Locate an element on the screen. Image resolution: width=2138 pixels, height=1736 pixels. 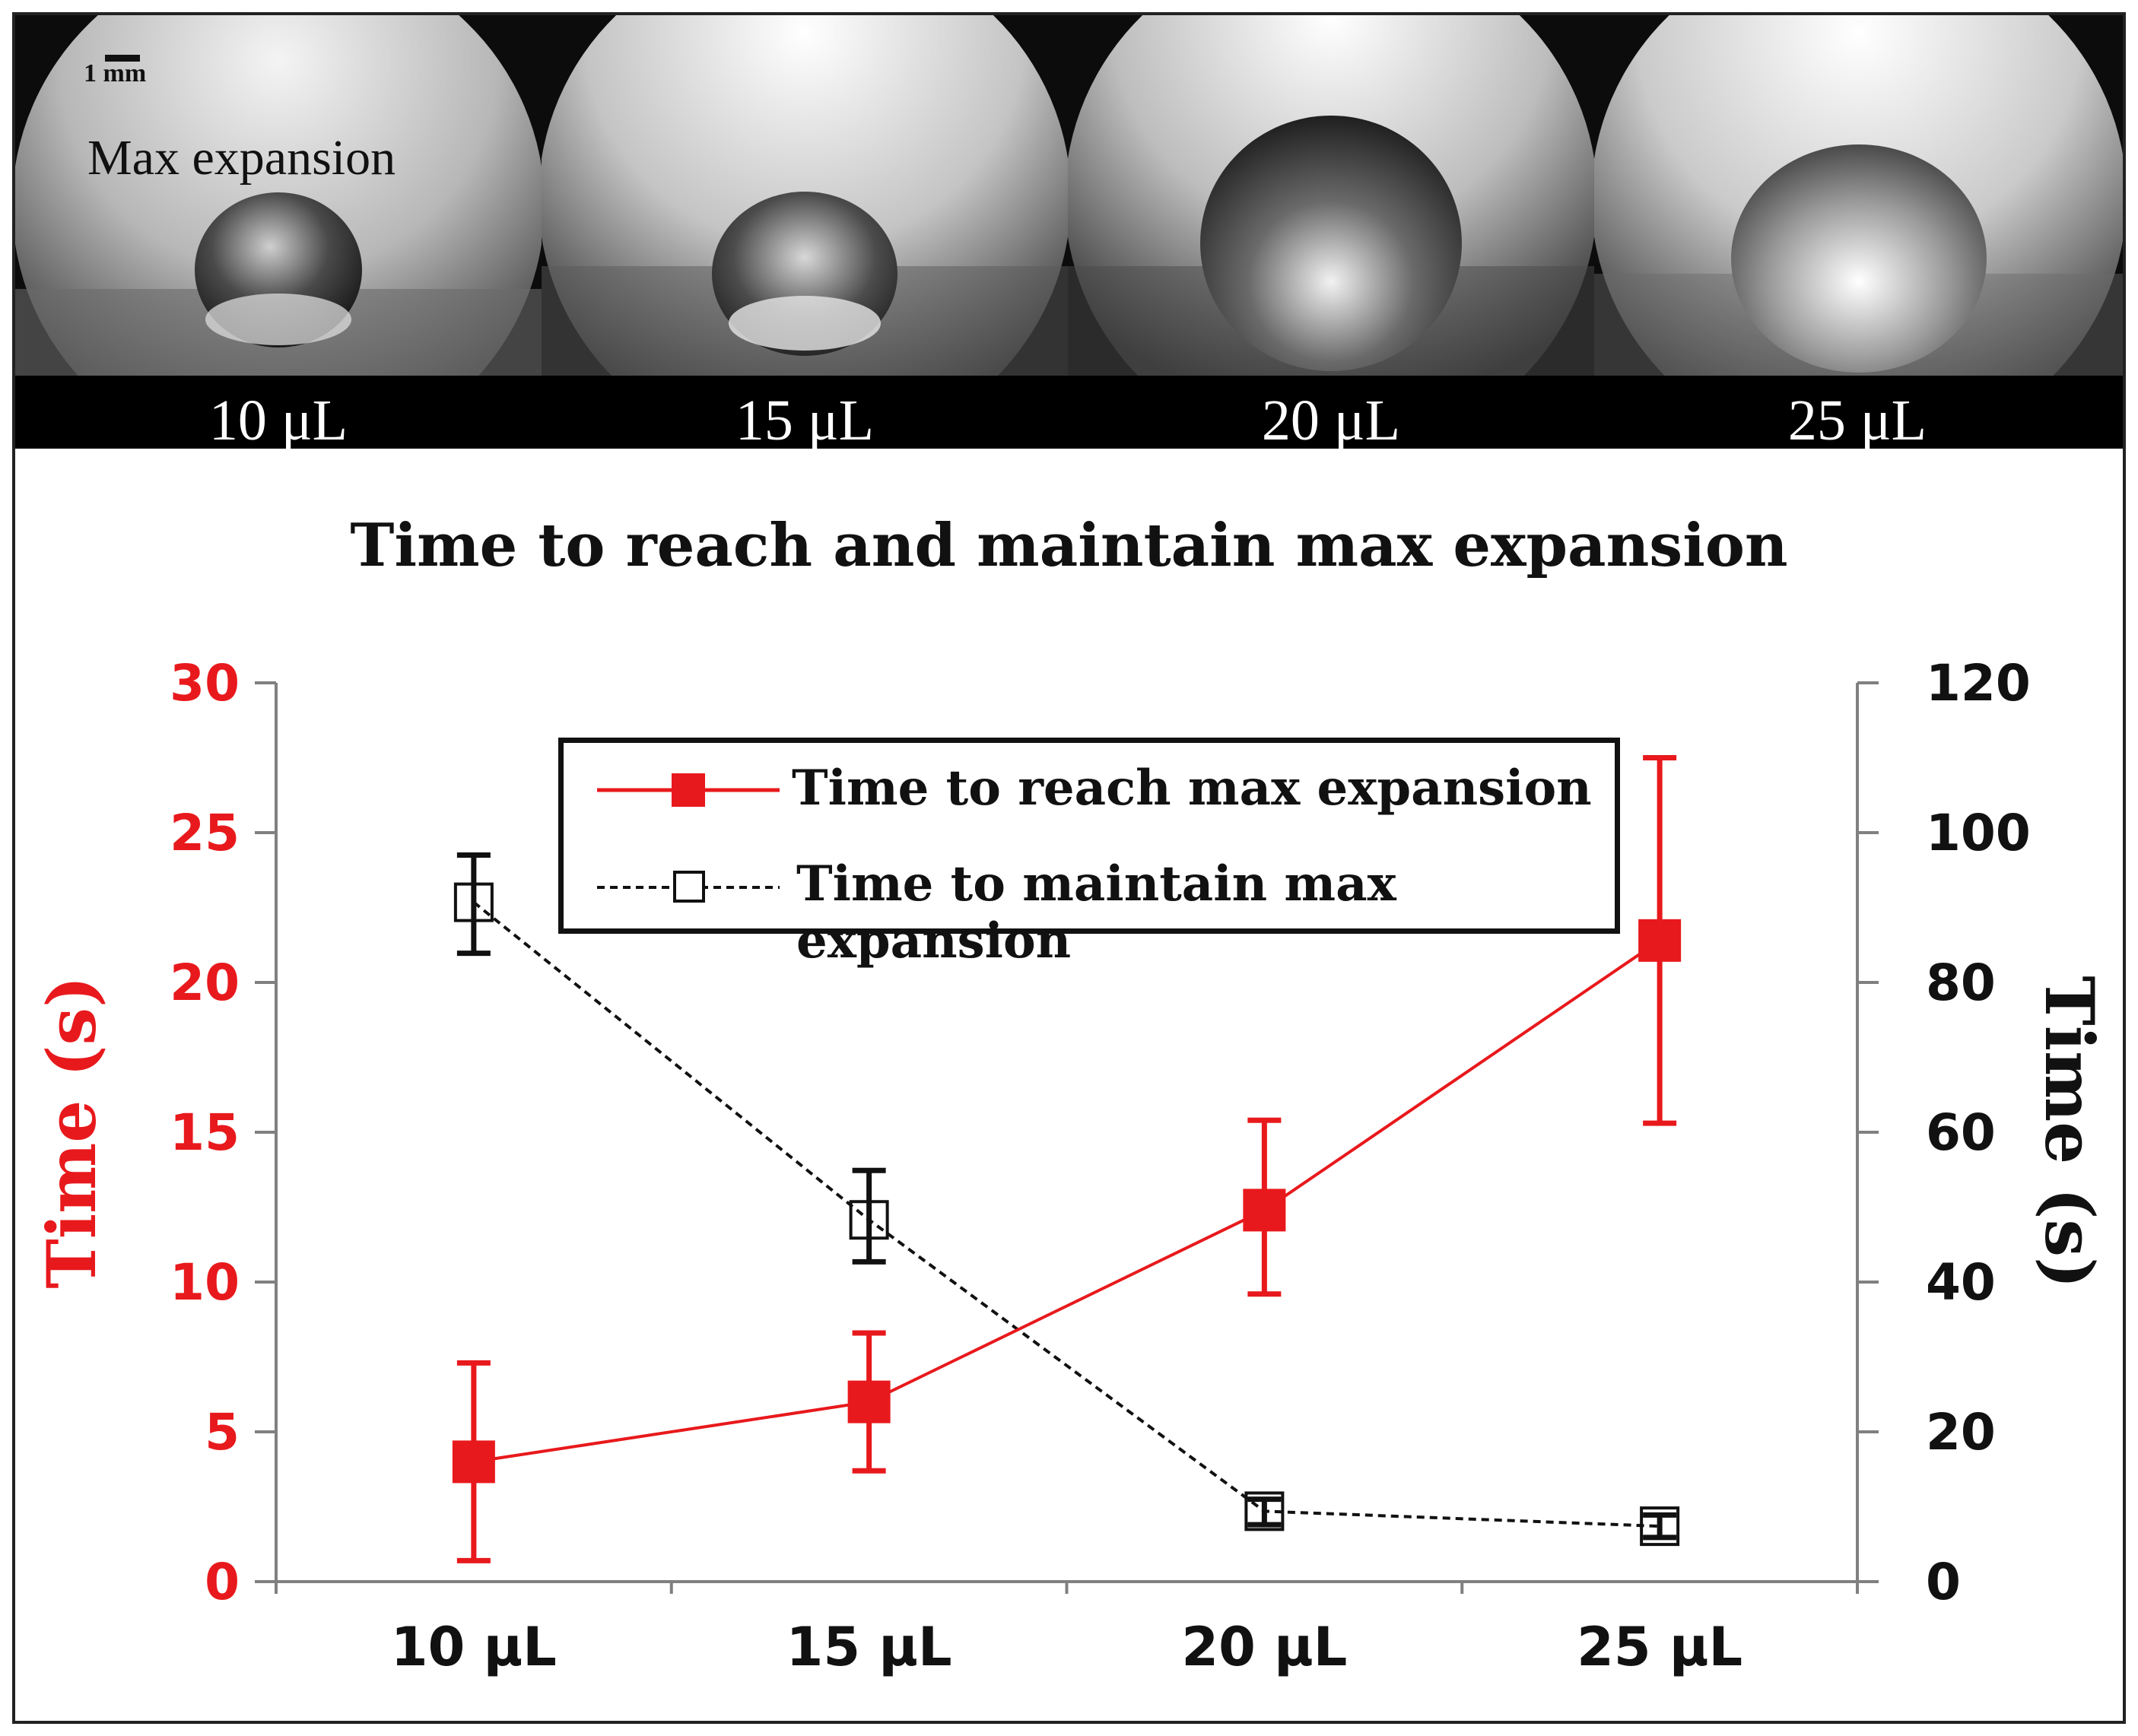
photo-label-10ul: 10 μL is located at coordinates (278, 420).